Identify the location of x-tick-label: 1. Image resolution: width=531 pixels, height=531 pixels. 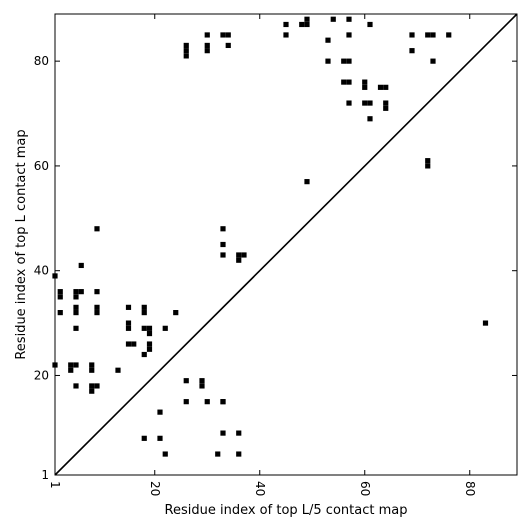
(55, 485).